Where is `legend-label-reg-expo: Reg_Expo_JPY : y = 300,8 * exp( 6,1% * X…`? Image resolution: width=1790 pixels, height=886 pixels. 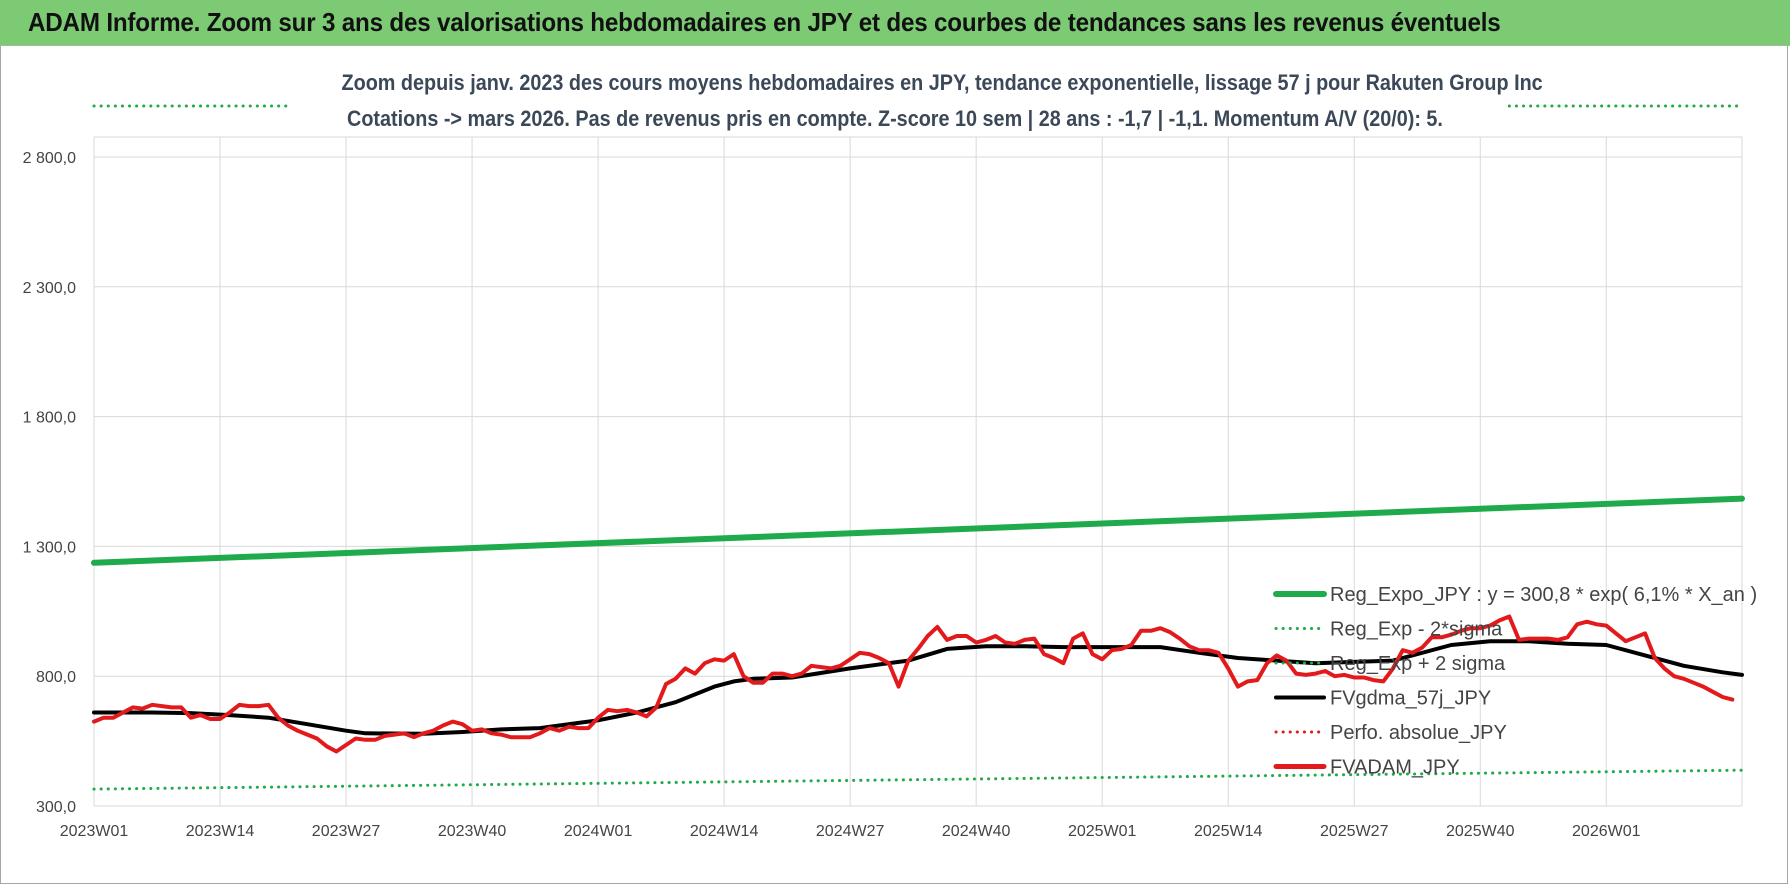 legend-label-reg-expo: Reg_Expo_JPY : y = 300,8 * exp( 6,1% * X… is located at coordinates (1543, 595).